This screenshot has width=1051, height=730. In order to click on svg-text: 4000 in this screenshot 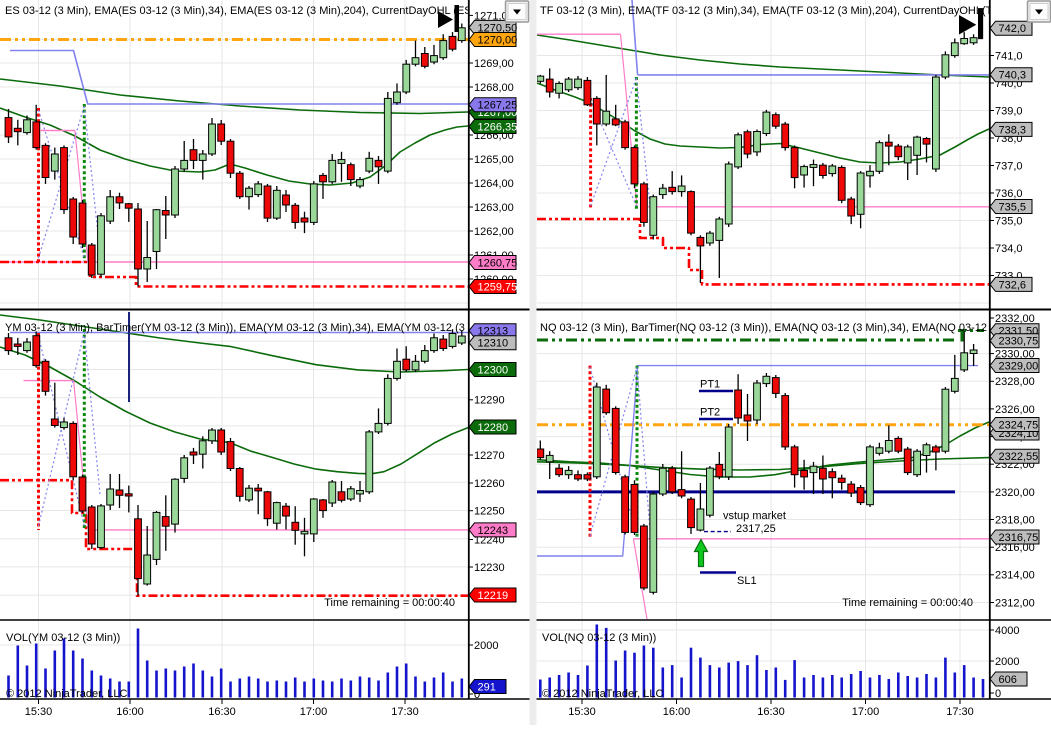, I will do `click(1007, 631)`.